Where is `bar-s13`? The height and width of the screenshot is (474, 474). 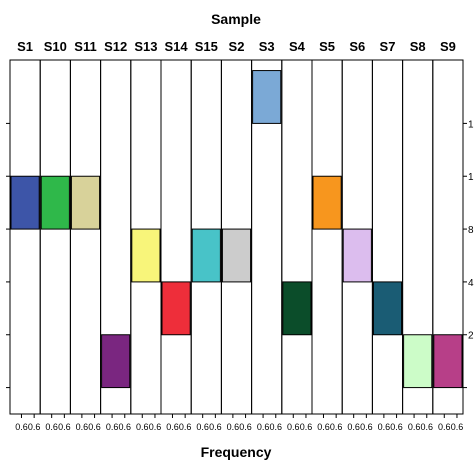
bar-s13 is located at coordinates (146, 255).